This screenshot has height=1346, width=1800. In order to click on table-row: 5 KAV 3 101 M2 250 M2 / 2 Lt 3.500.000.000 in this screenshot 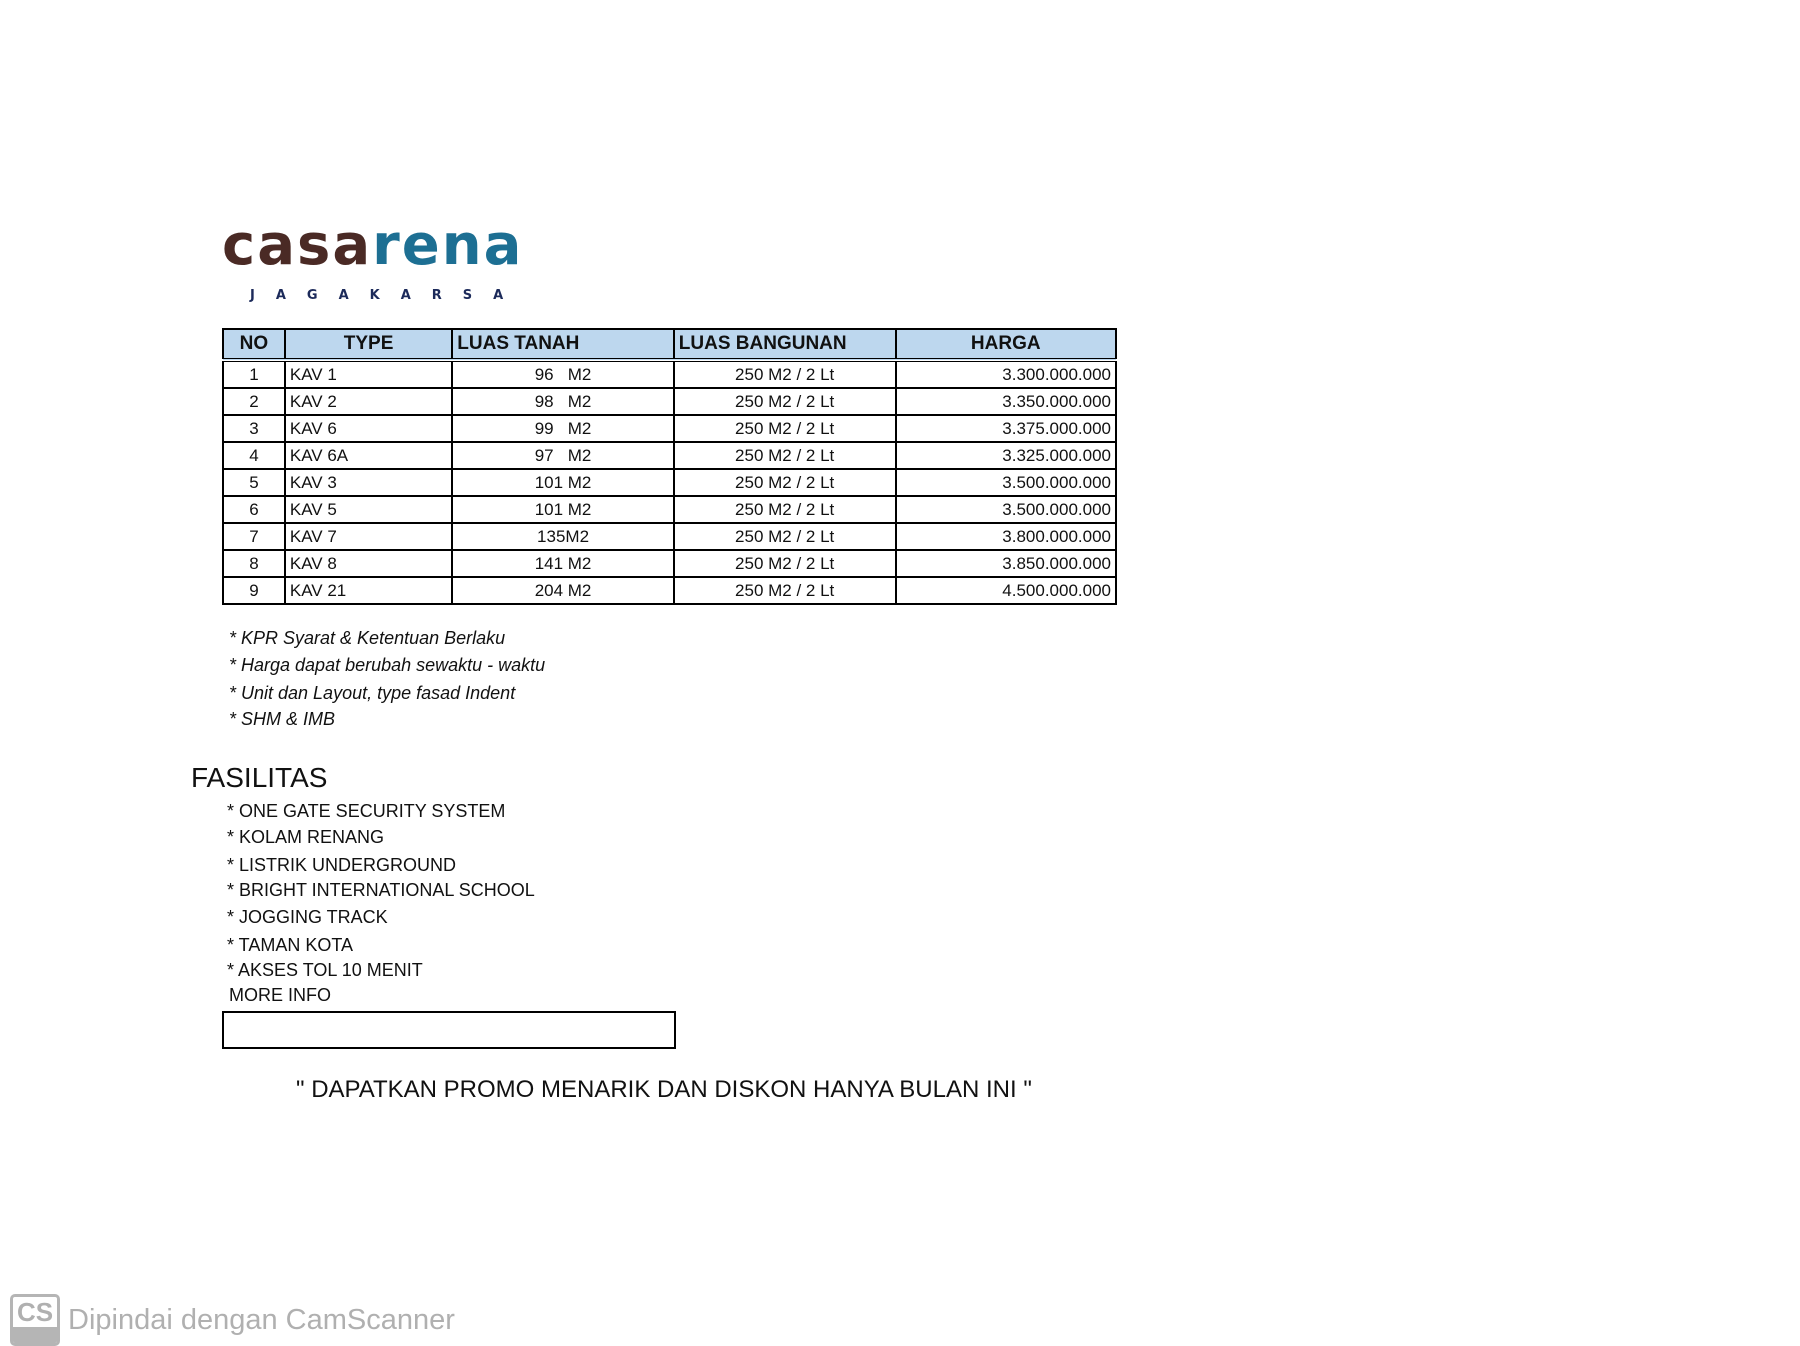, I will do `click(670, 482)`.